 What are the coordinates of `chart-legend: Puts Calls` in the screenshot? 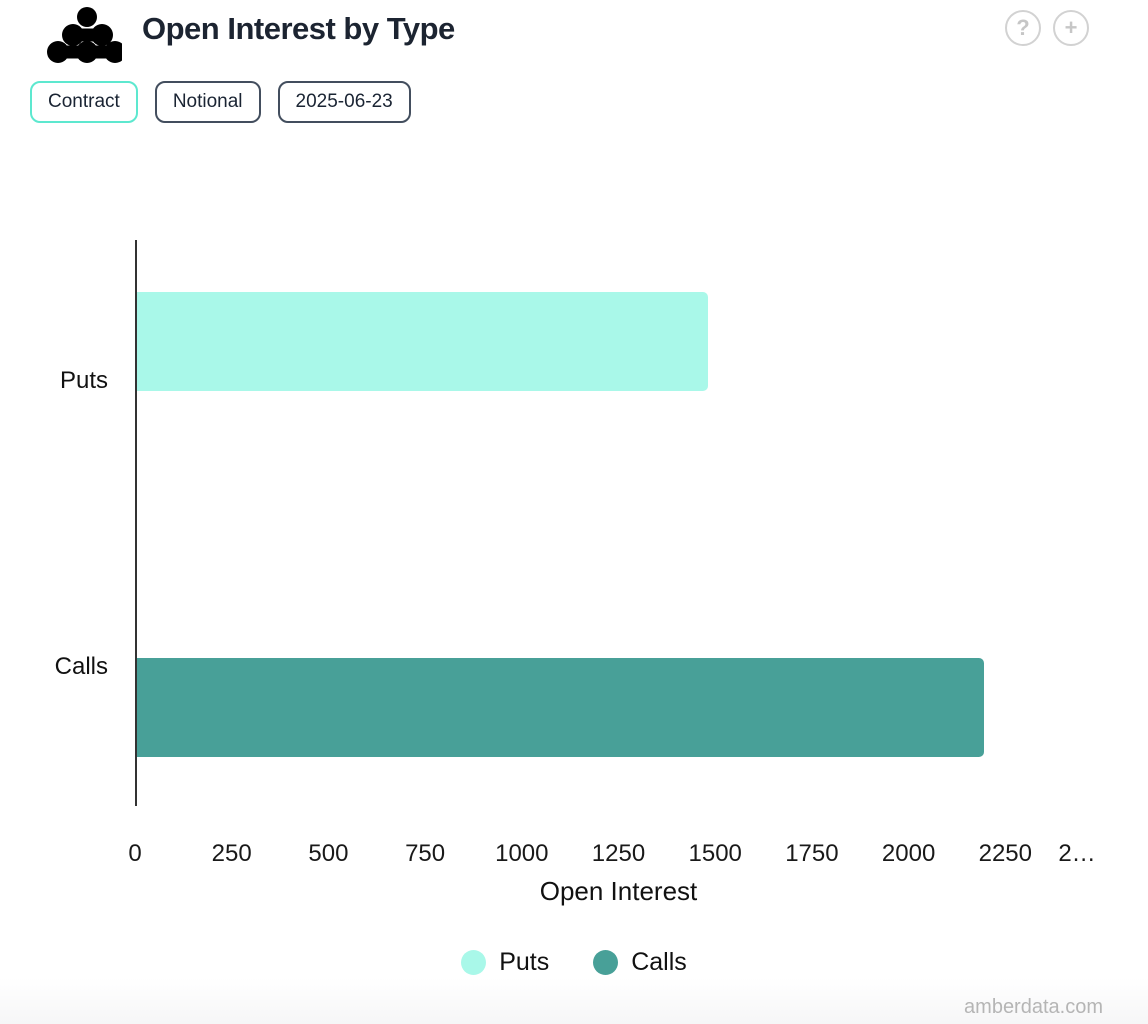 It's located at (574, 962).